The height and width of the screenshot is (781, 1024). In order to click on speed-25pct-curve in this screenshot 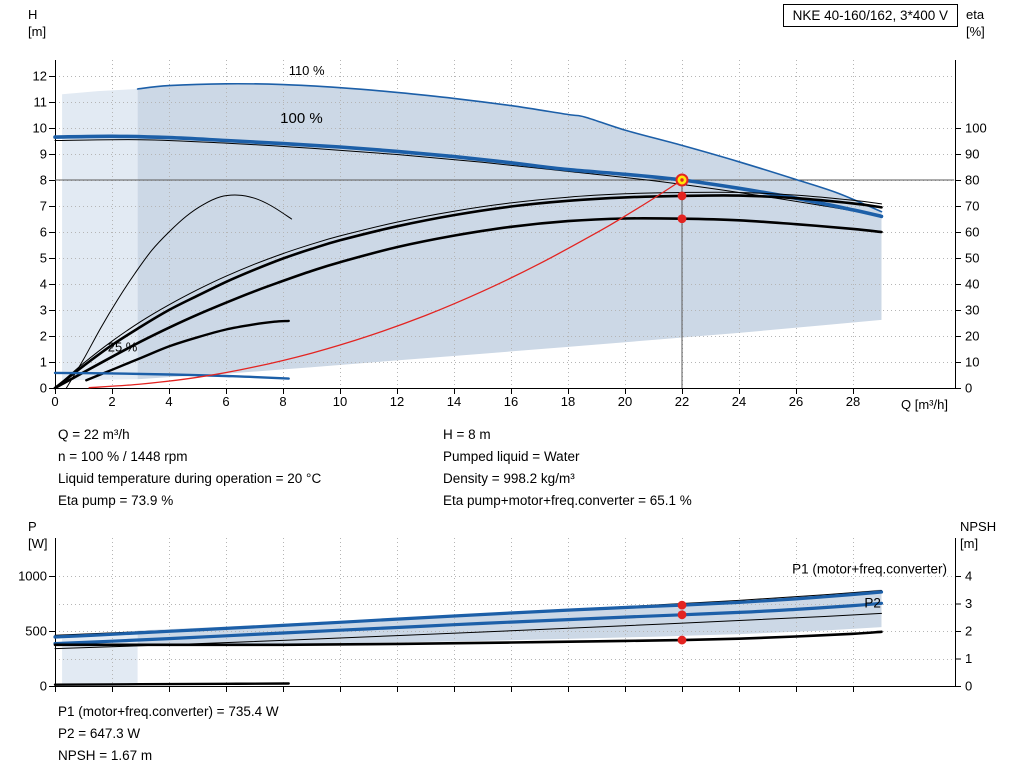, I will do `click(171, 375)`.